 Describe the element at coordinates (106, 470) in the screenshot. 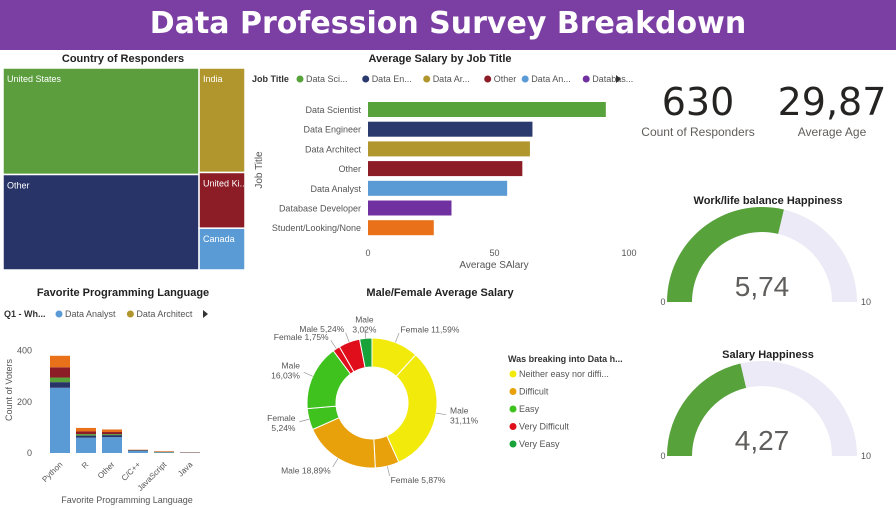

I see `x-tick-label: Other` at that location.